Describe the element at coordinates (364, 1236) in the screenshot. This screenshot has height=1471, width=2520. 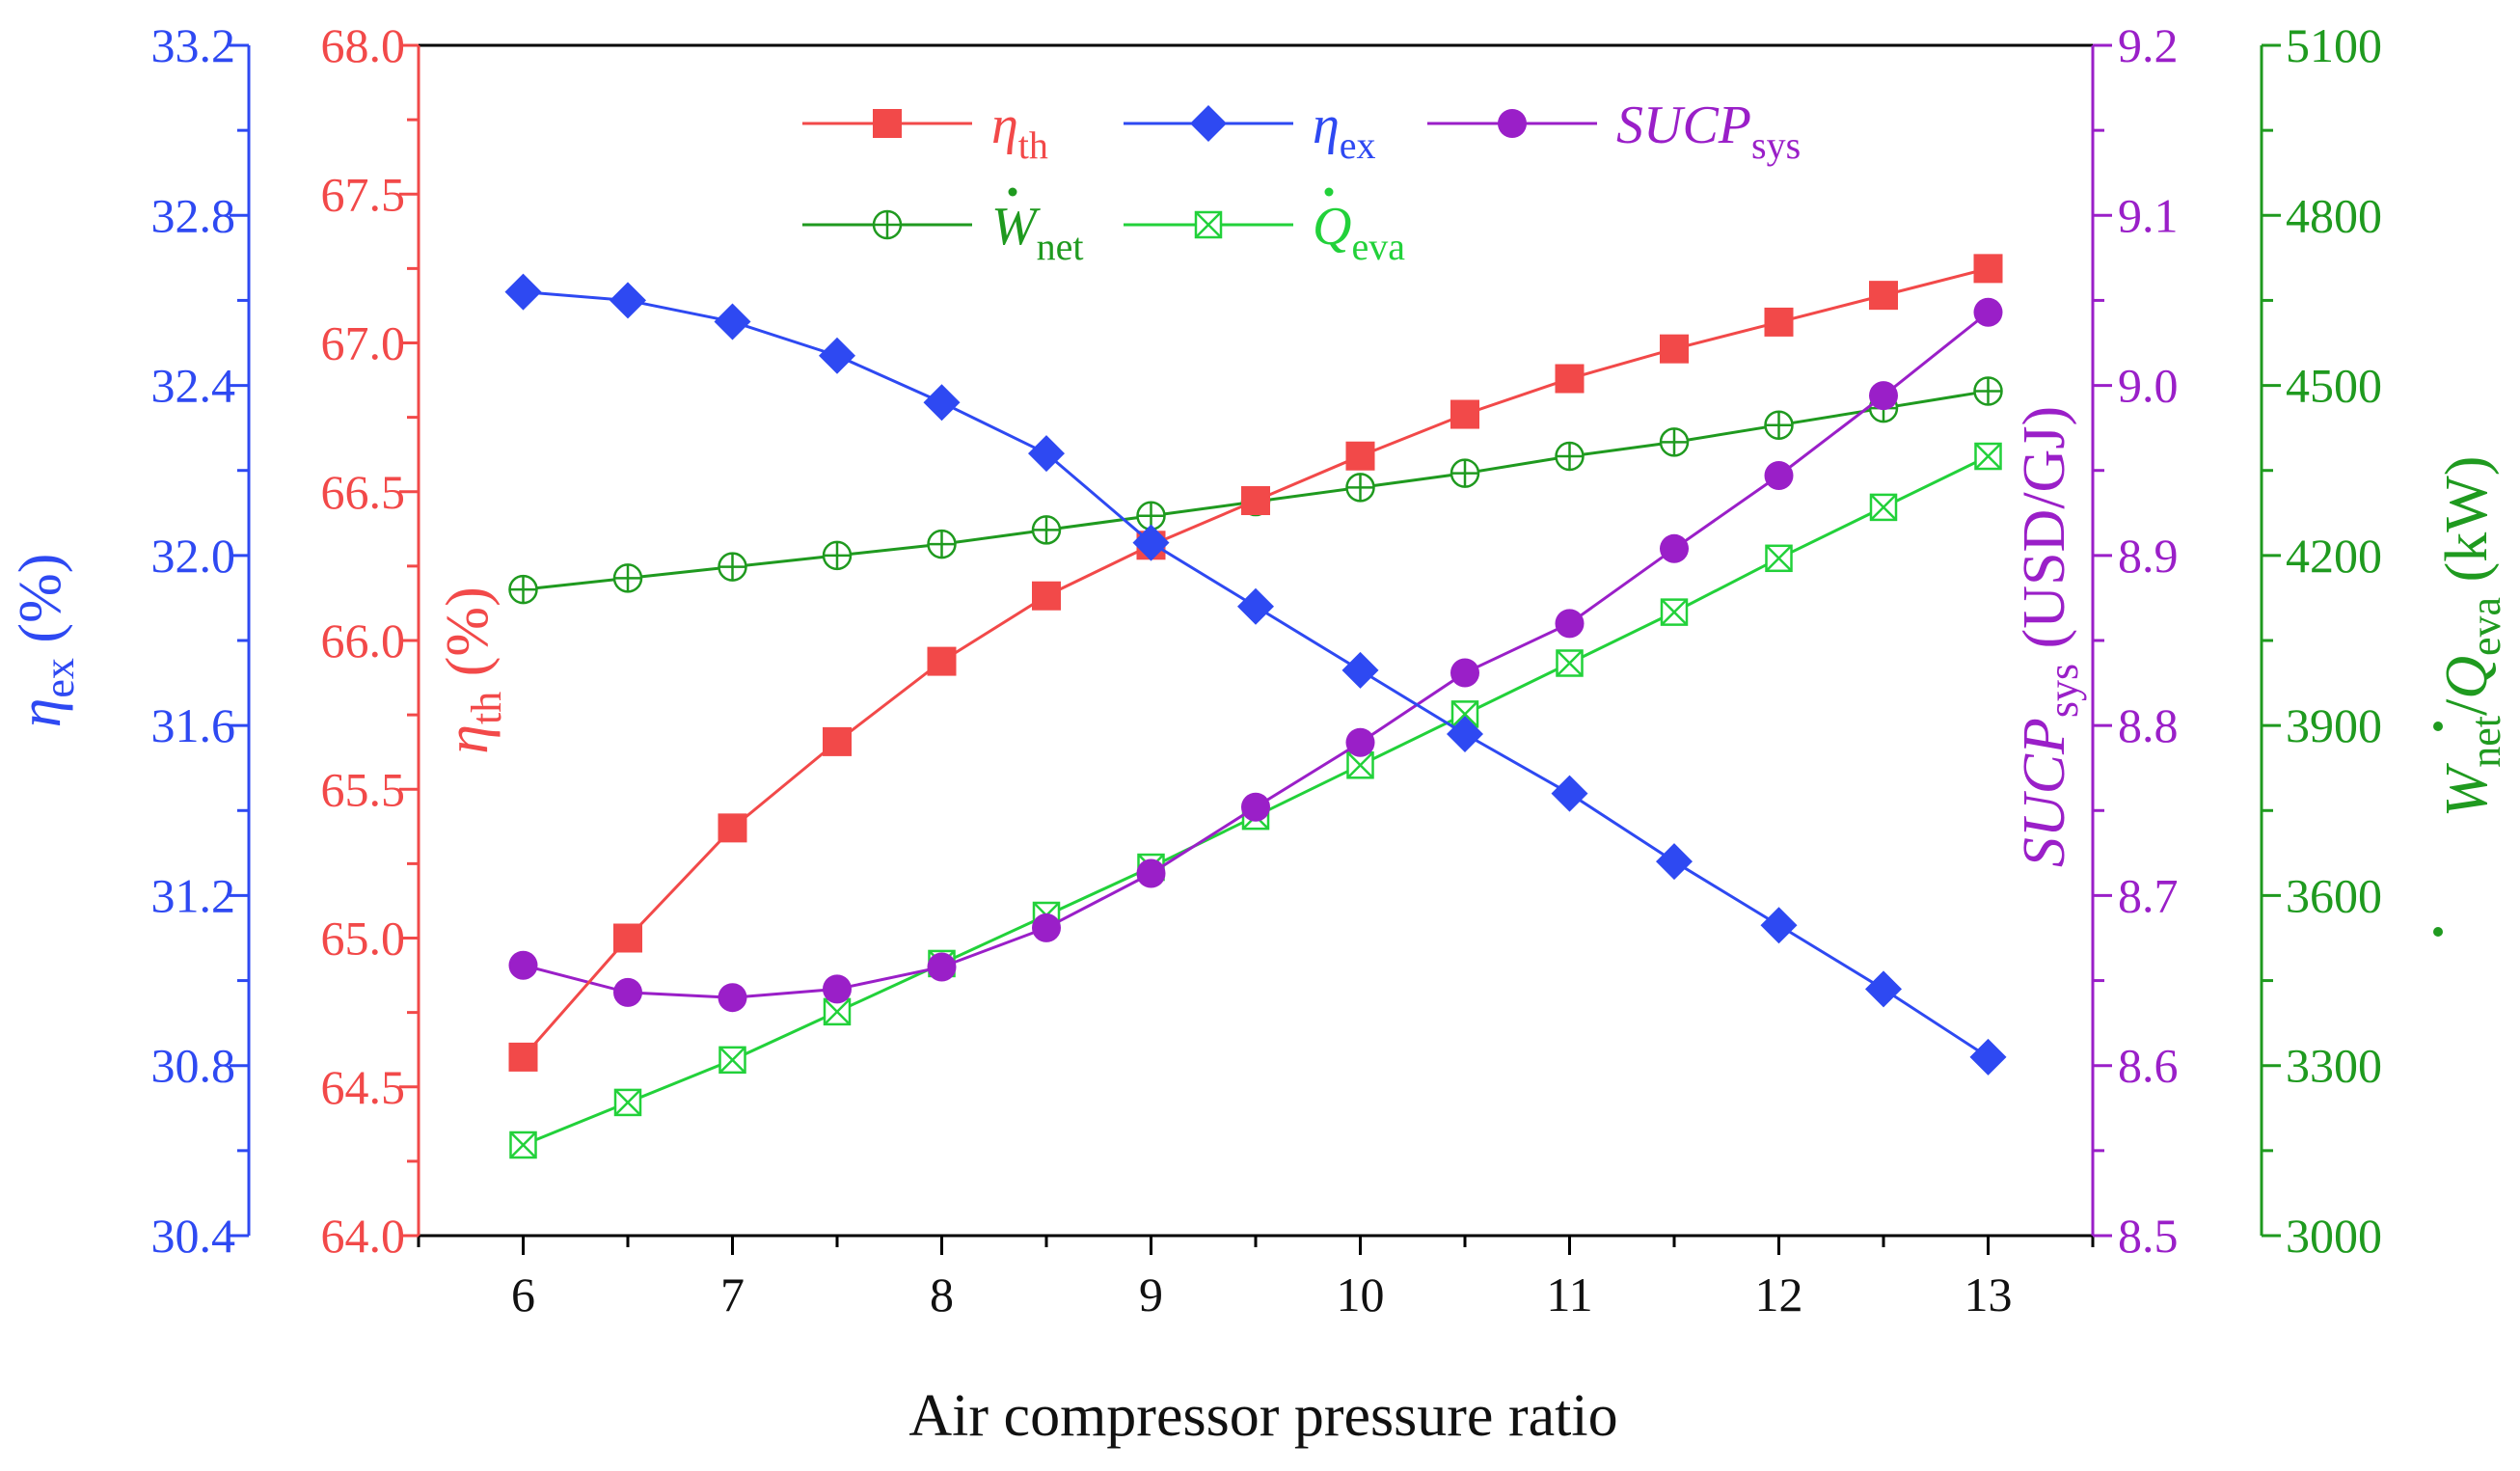
I see `eta_th-tick-label: 64.0` at that location.